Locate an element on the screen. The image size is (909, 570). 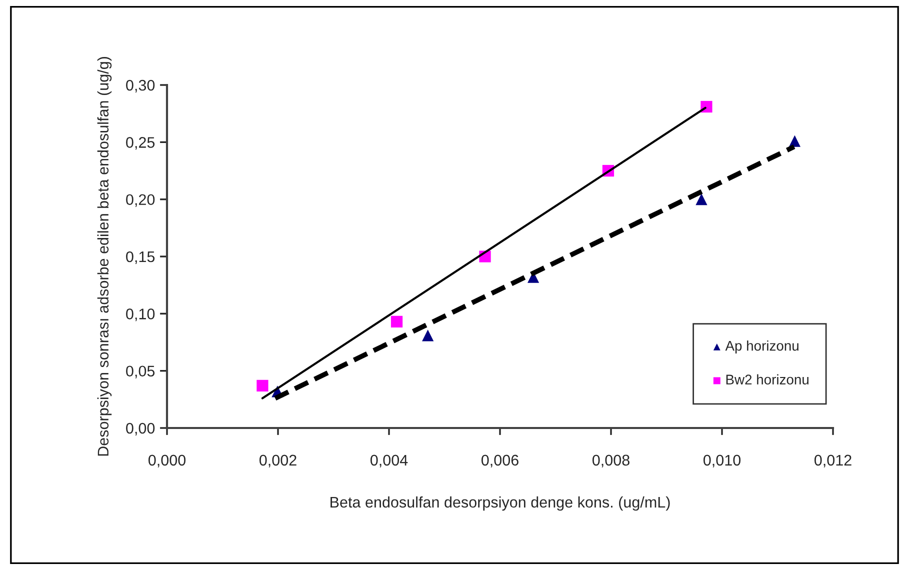
y-tick-label: 0,25 is located at coordinates (140, 143).